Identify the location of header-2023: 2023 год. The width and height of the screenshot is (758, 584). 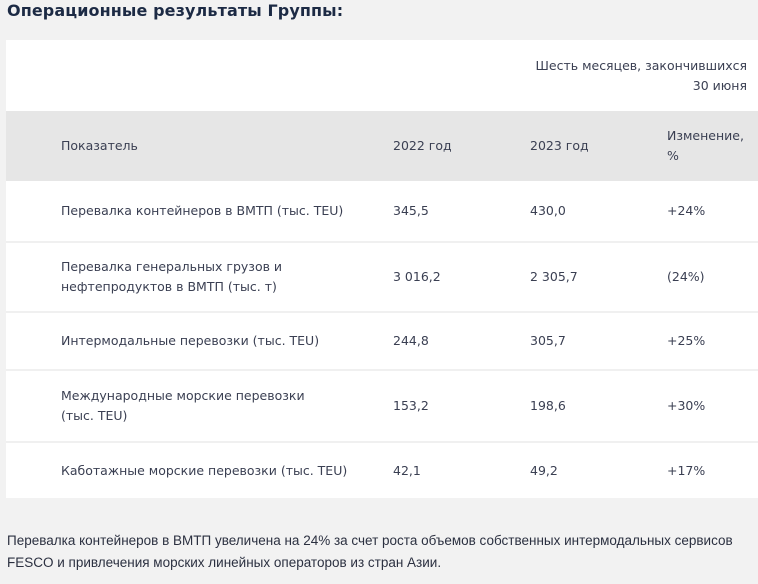
(559, 145).